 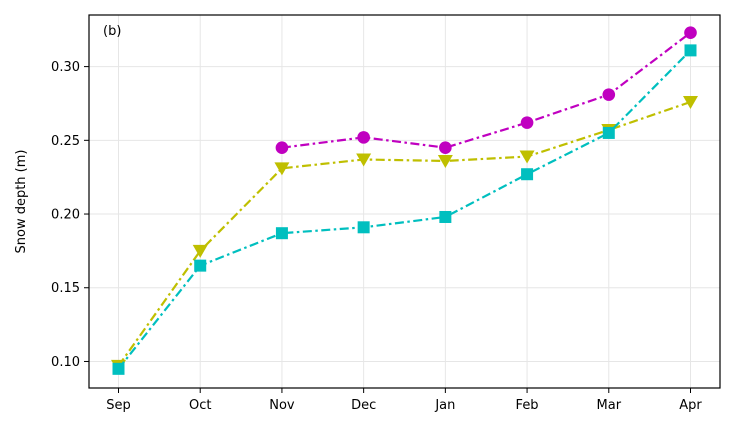 What do you see at coordinates (65, 288) in the screenshot?
I see `y-tick-label: 0.15` at bounding box center [65, 288].